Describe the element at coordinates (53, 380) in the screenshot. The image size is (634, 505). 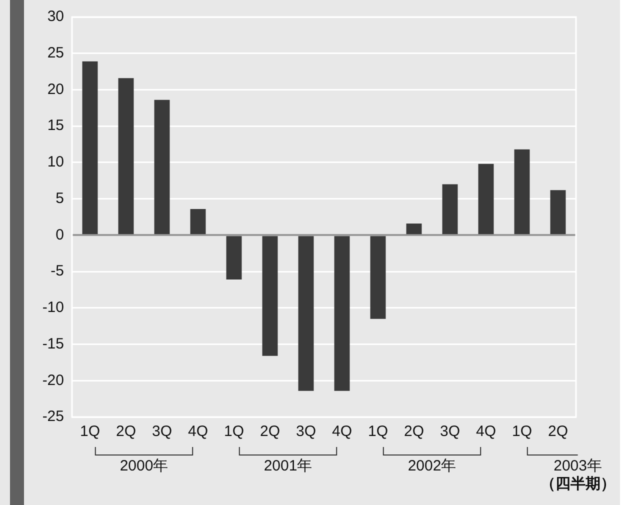
I see `y-tick-label: -20` at that location.